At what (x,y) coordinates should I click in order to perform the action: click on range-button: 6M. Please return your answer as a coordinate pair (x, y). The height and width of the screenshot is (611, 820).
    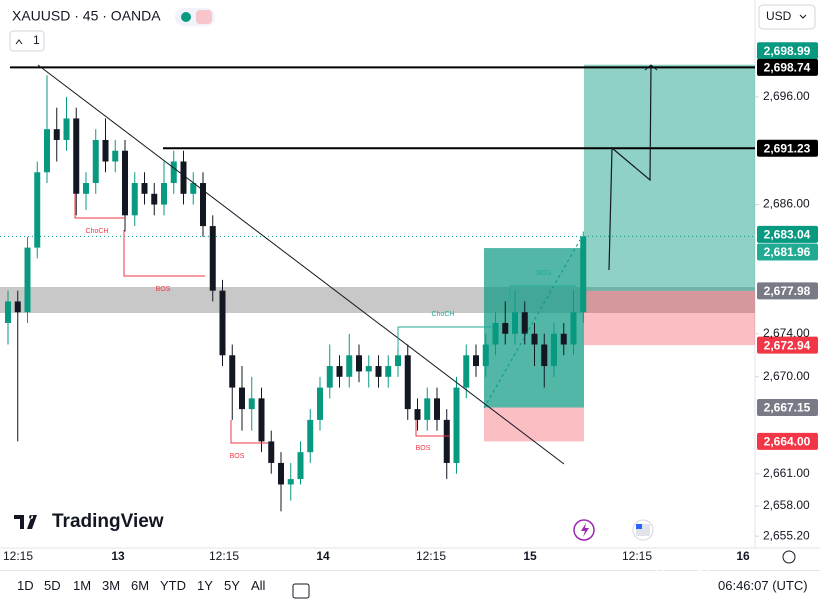
    Looking at the image, I should click on (140, 585).